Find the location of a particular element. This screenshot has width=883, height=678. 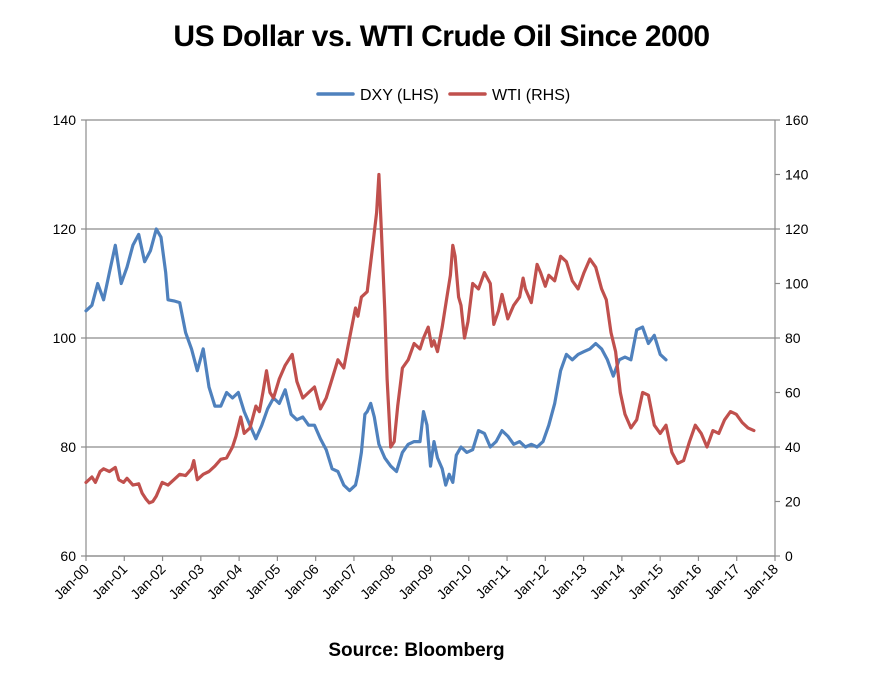

x-tick-label: Jan-02 is located at coordinates (148, 582).